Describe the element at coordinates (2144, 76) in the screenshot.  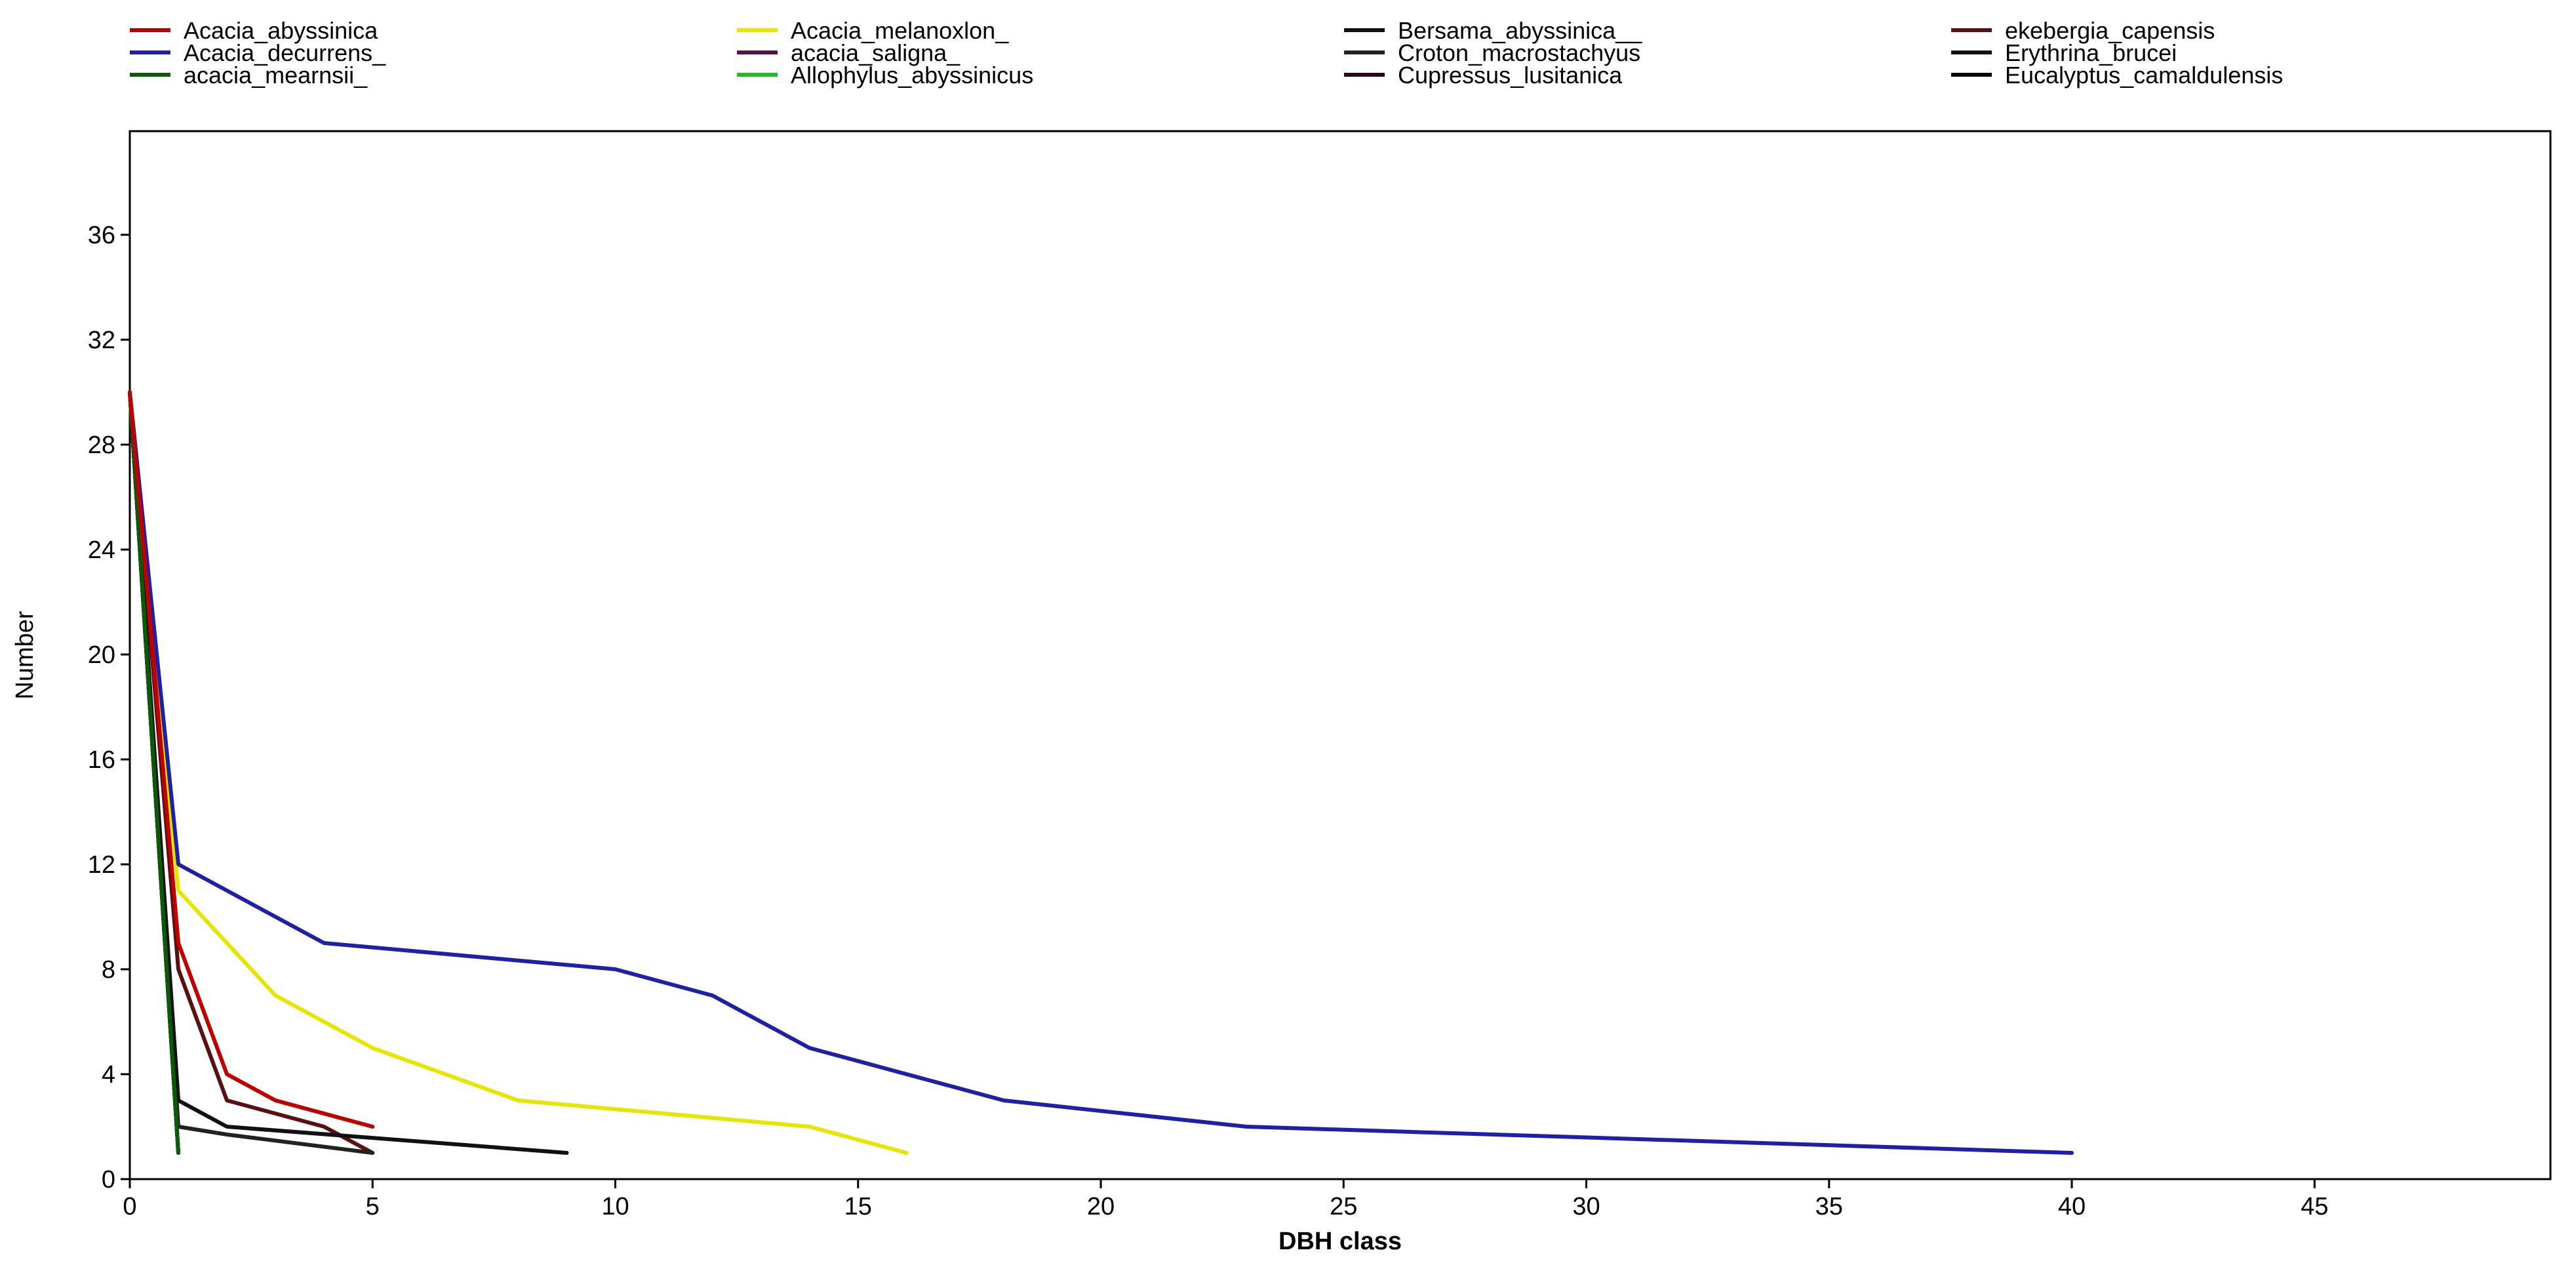
I see `legend-label: Eucalyptus_camaldulensis` at that location.